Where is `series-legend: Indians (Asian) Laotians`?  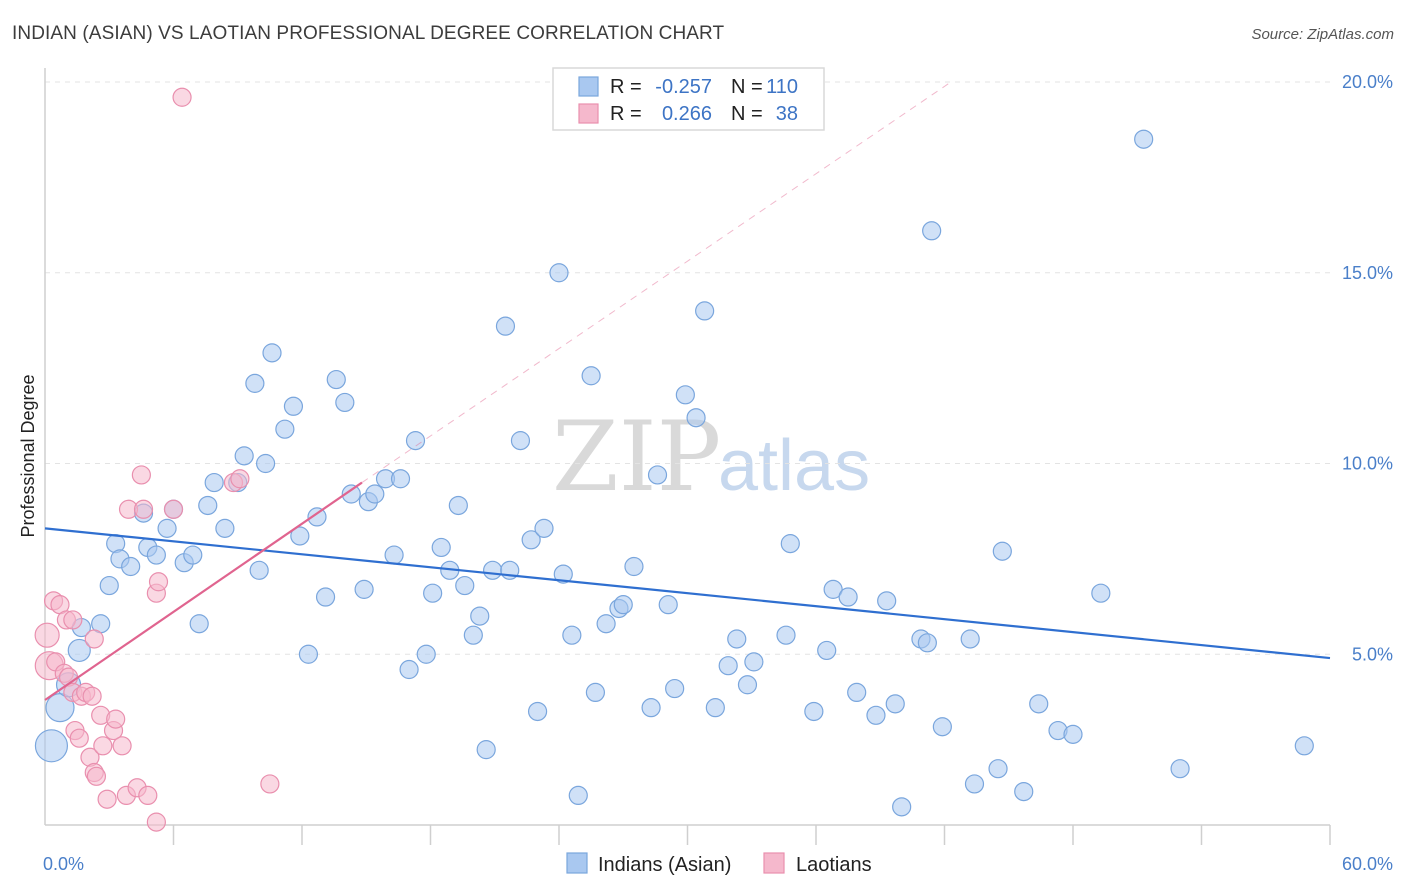
series-legend: Indians (Asian) Laotians is located at coordinates (719, 864).